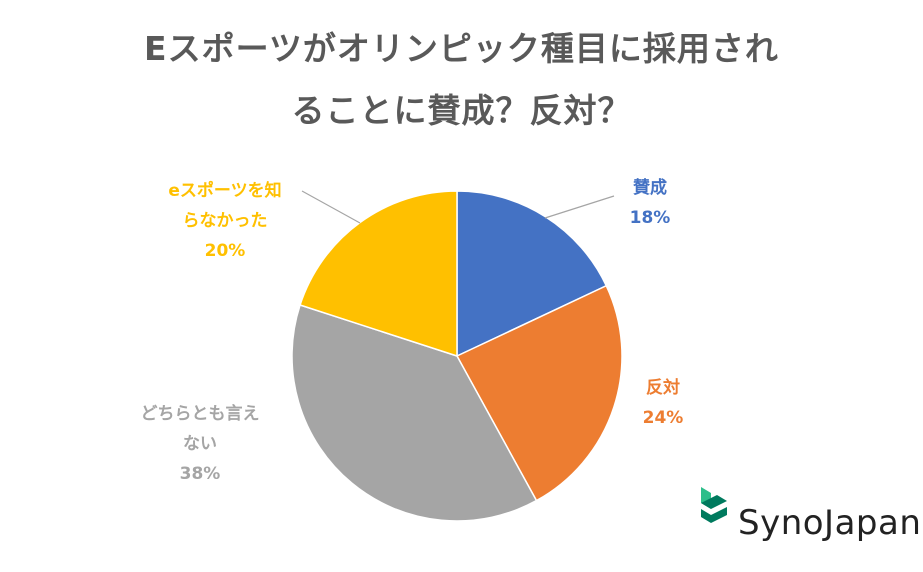  What do you see at coordinates (461, 110) in the screenshot?
I see `chart-title-line-2: ることに賛成？反対？` at bounding box center [461, 110].